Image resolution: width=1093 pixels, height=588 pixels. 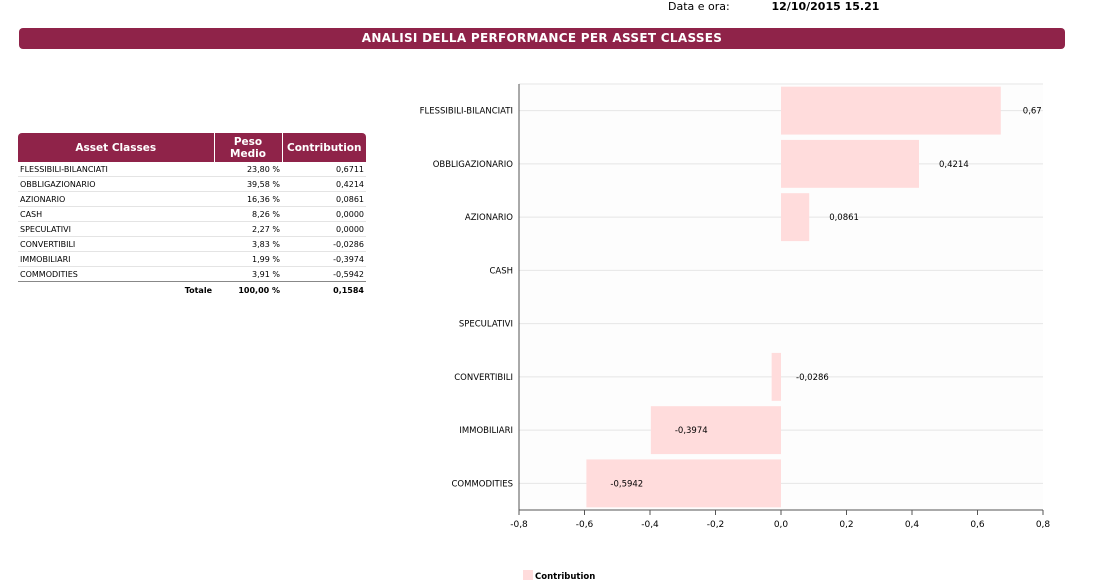 I want to click on category-label: OBBLIGAZIONARIO, so click(x=473, y=165).